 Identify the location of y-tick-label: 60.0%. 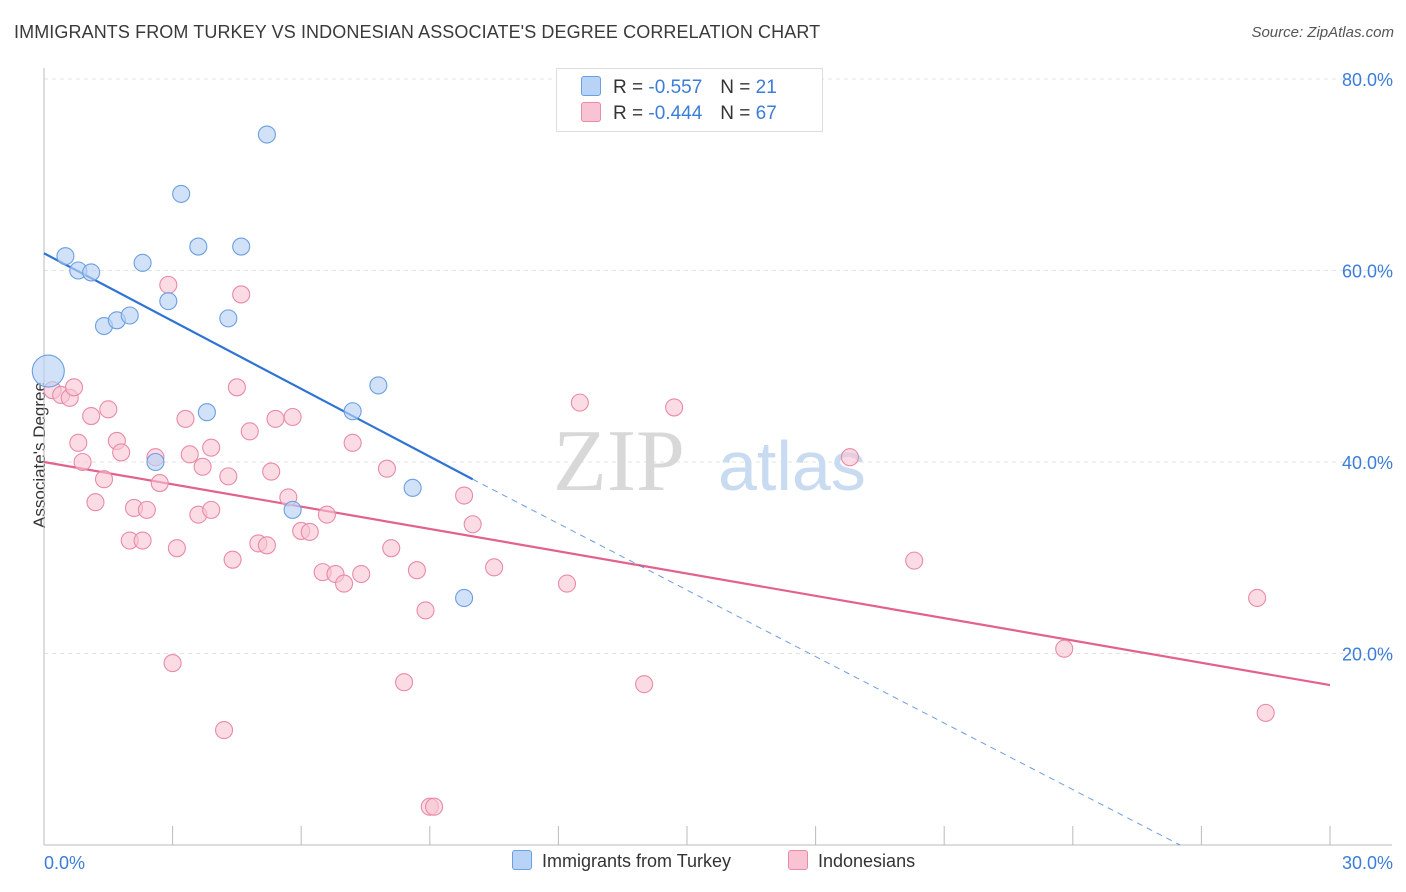
(1367, 272).